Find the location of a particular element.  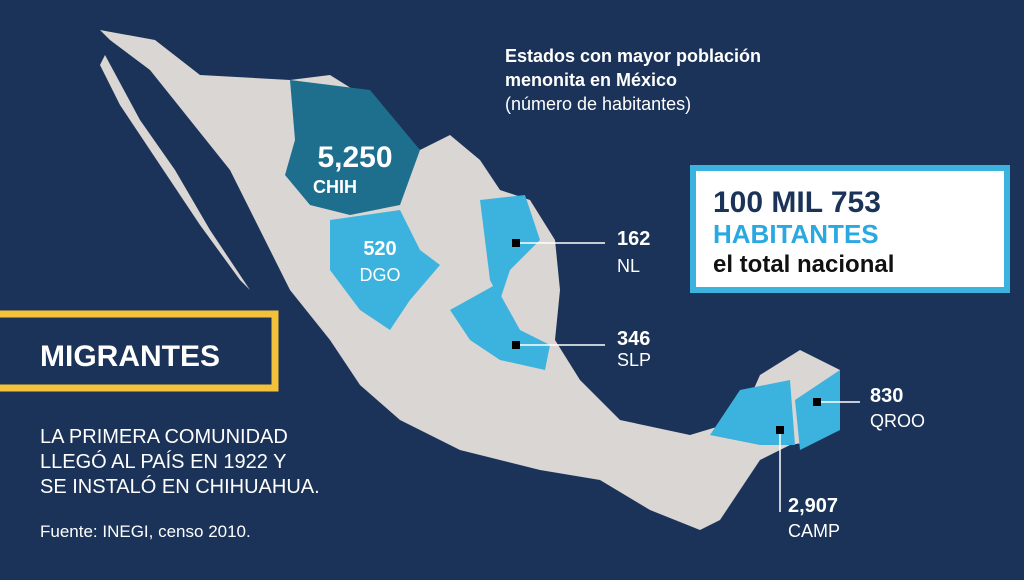

paragraph-line: SE INSTALÓ EN CHIHUAHUA. is located at coordinates (180, 486).